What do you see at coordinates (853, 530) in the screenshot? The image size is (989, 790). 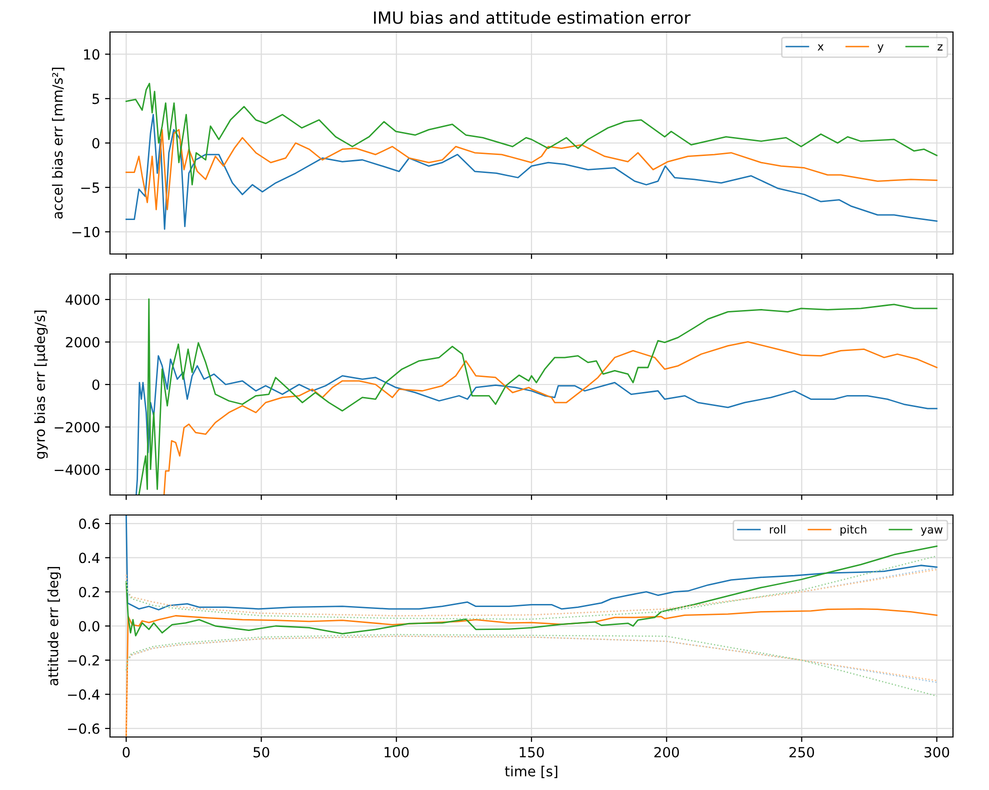 I see `legend-label: pitch` at bounding box center [853, 530].